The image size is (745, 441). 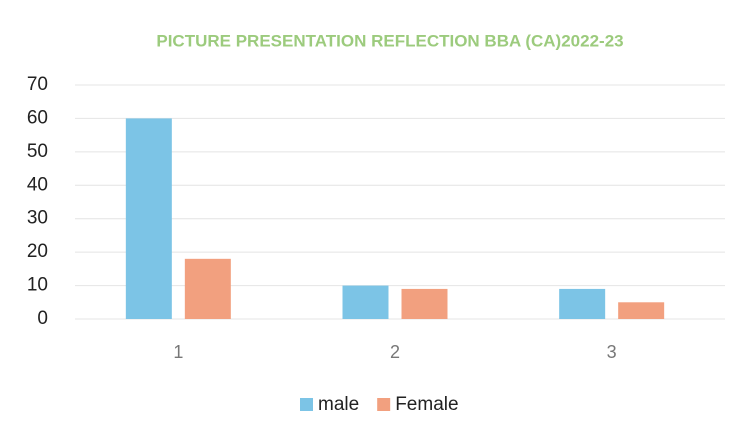 I want to click on y-tick-label: 50, so click(x=37, y=151).